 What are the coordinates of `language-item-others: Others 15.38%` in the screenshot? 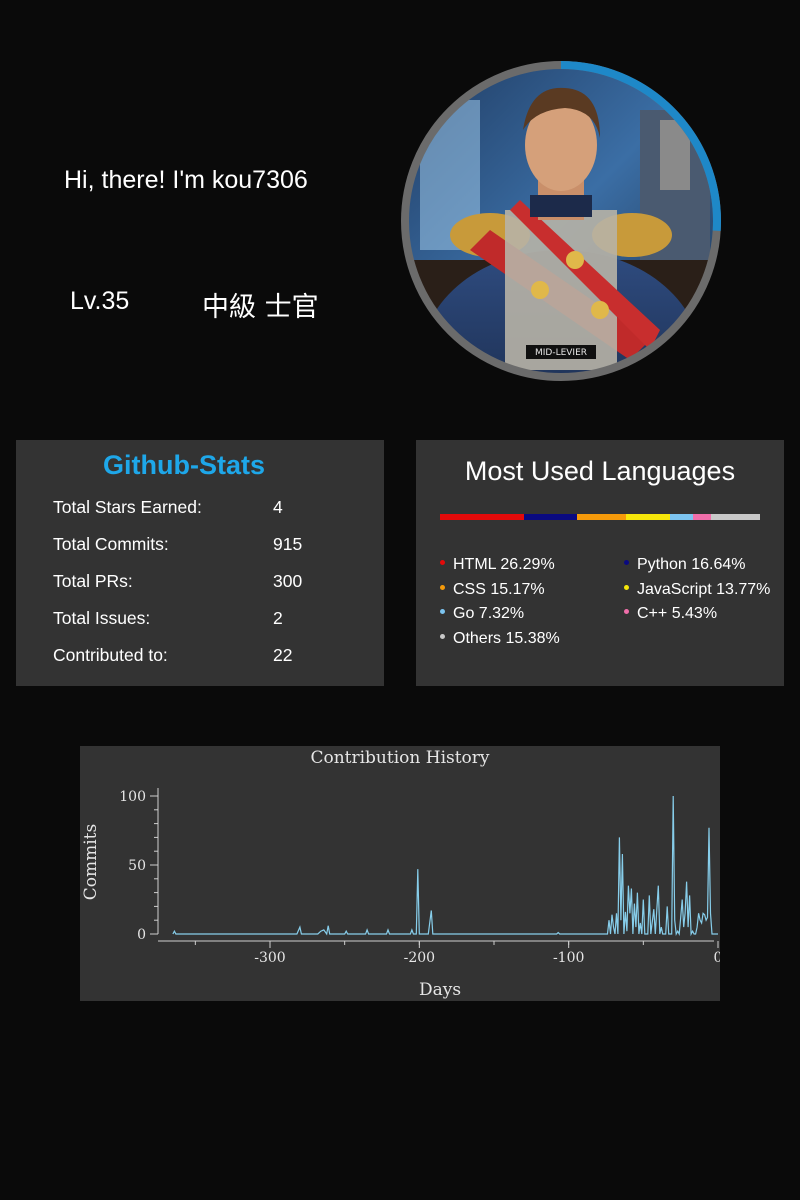 It's located at (500, 639).